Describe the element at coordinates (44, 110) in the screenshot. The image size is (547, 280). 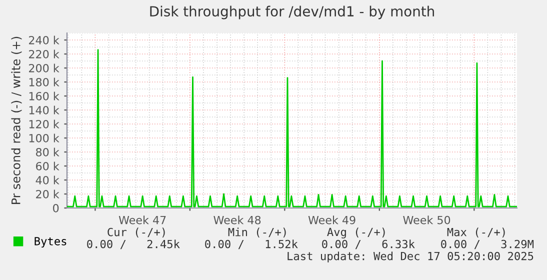
I see `y-tick-label: 140 k` at that location.